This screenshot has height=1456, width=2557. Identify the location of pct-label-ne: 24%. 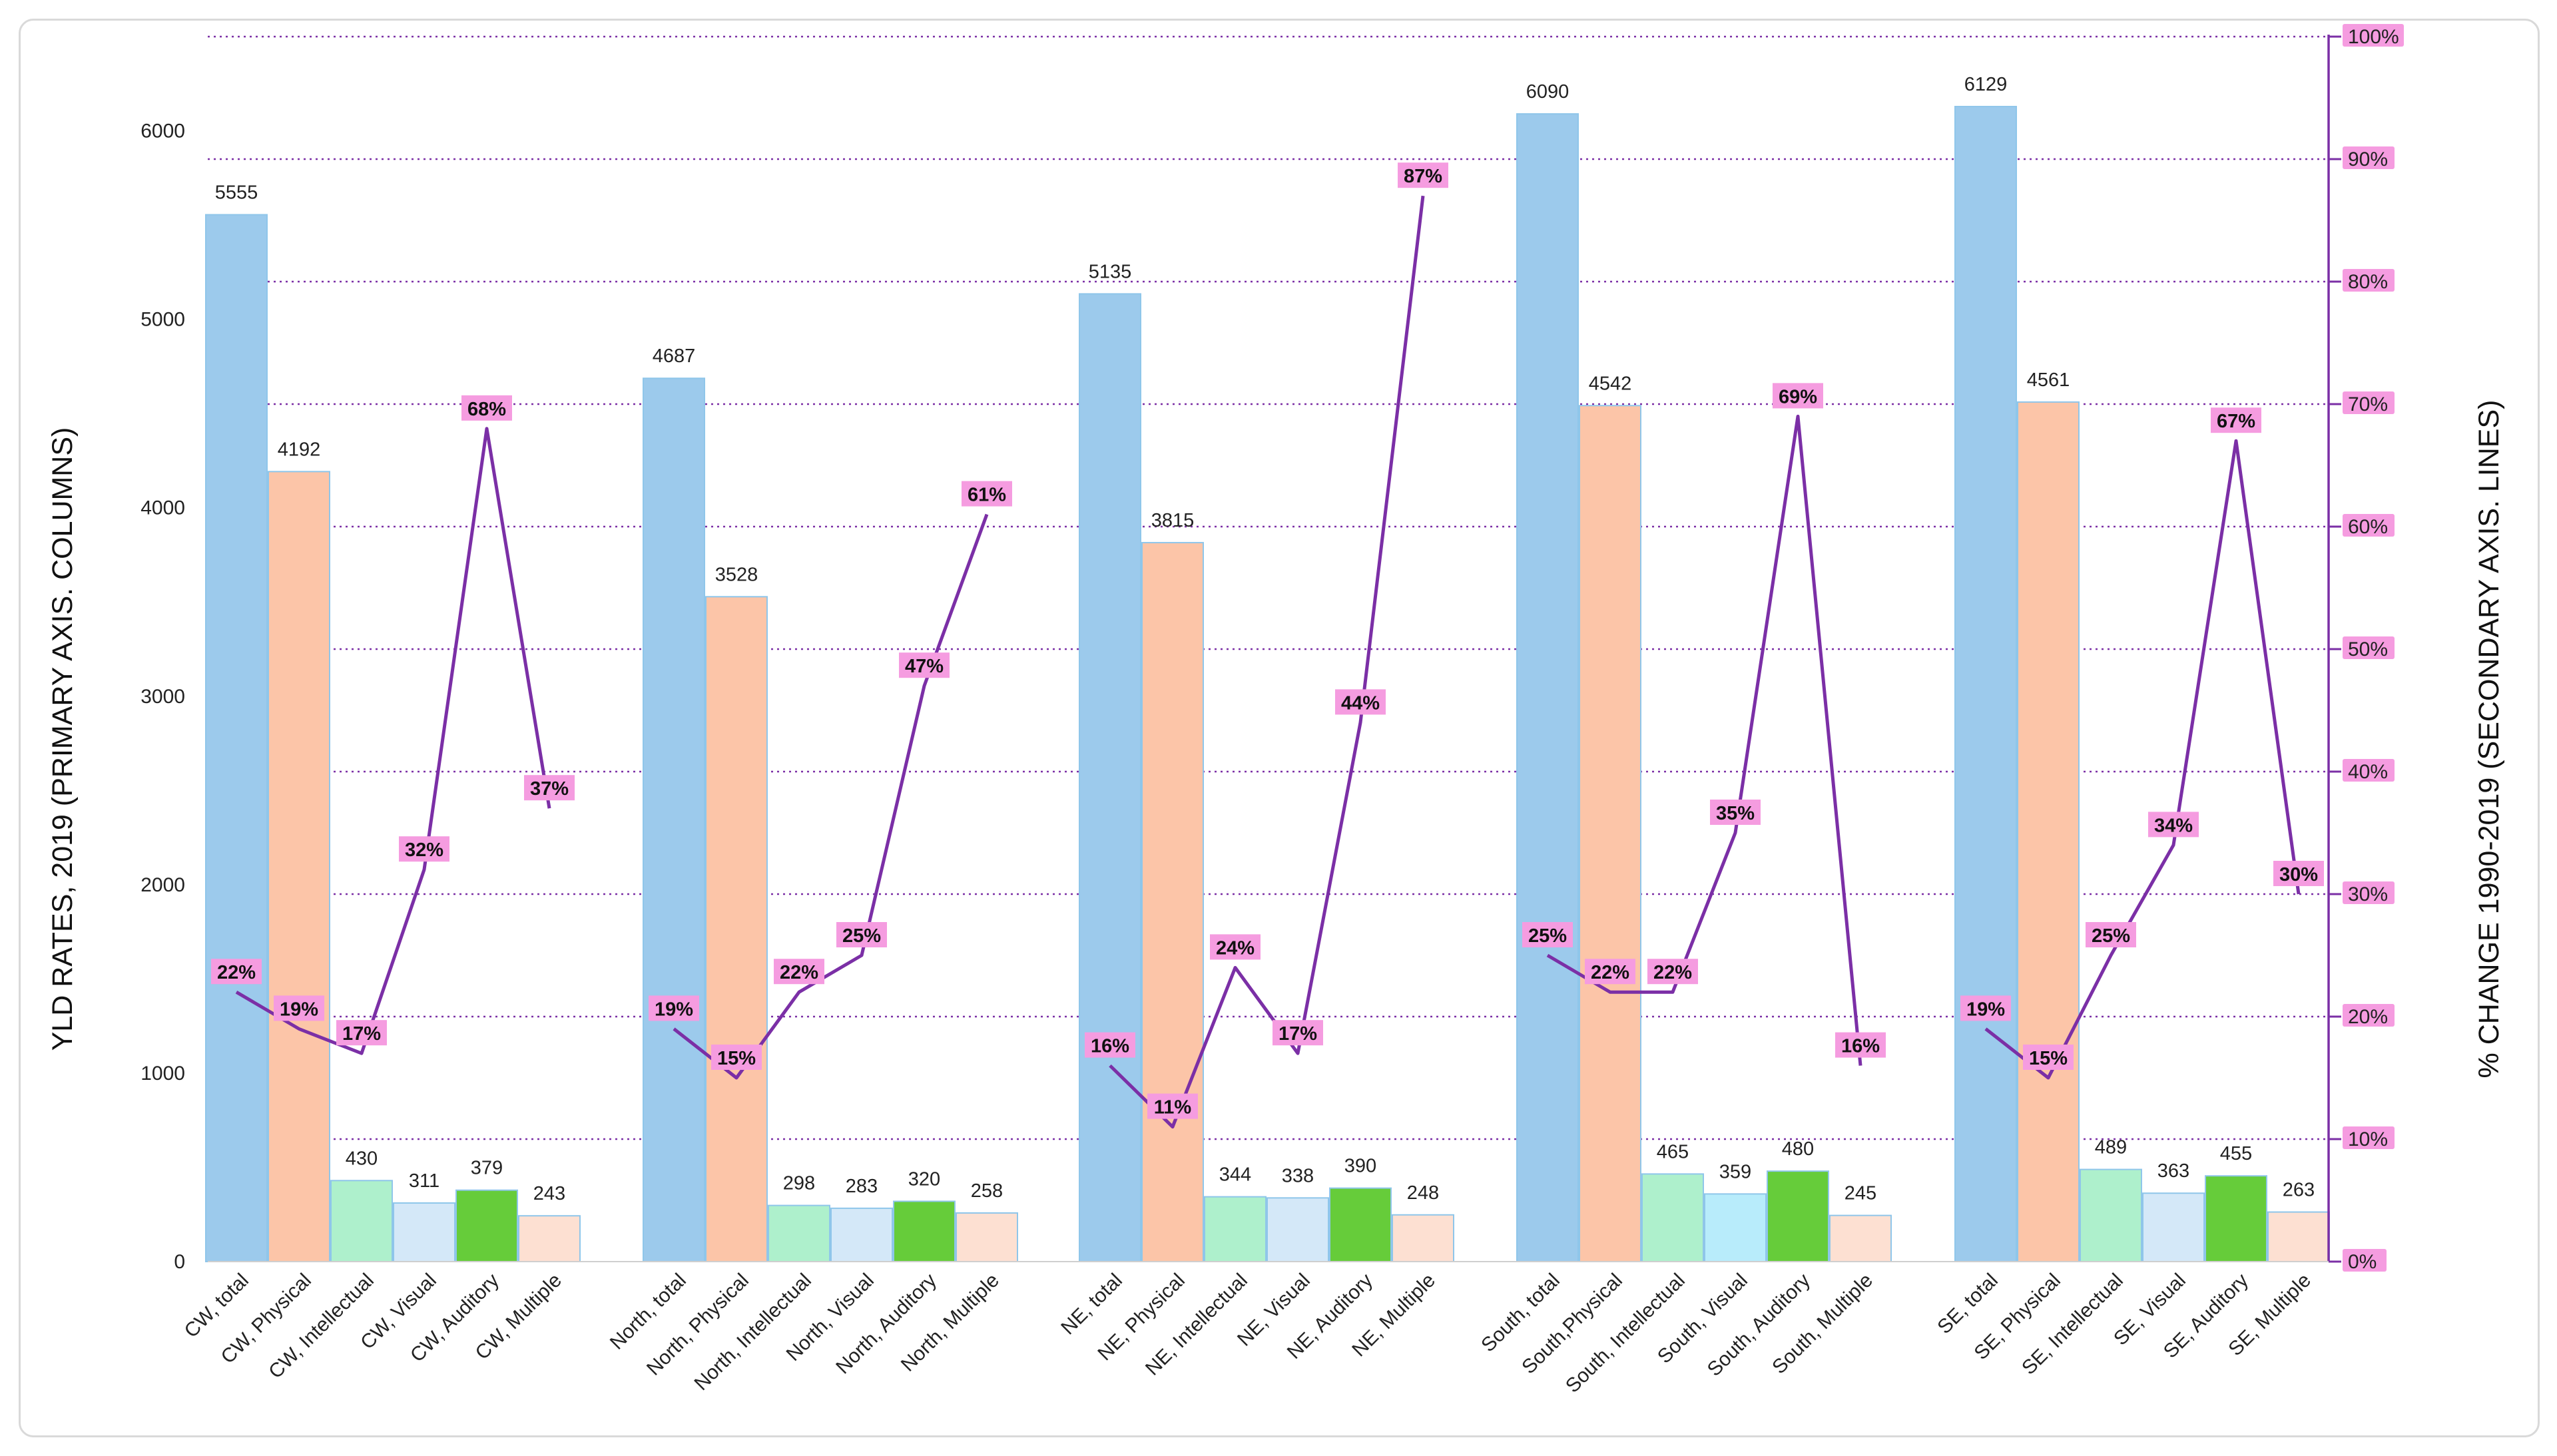
(1235, 948).